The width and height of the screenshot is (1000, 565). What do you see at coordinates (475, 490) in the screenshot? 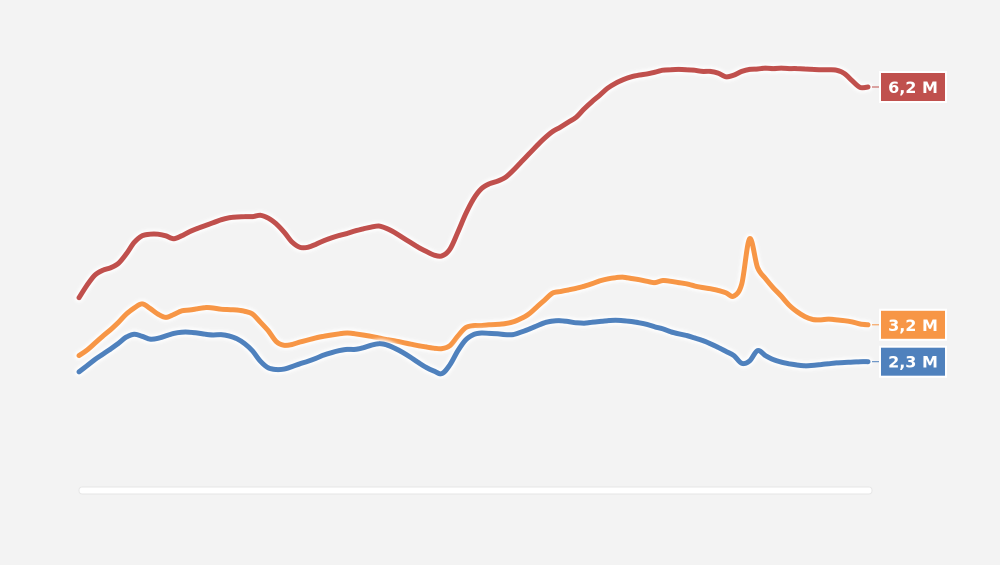
I see `timeline-scrollbar` at bounding box center [475, 490].